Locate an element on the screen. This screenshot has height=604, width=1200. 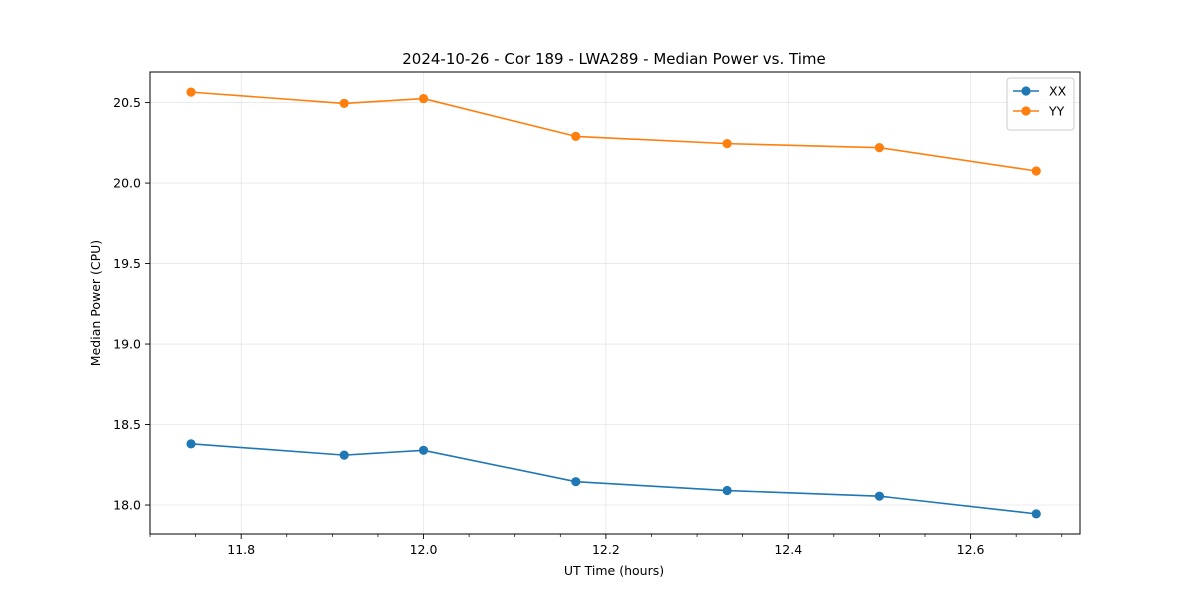
legend: XX YY is located at coordinates (1040, 104).